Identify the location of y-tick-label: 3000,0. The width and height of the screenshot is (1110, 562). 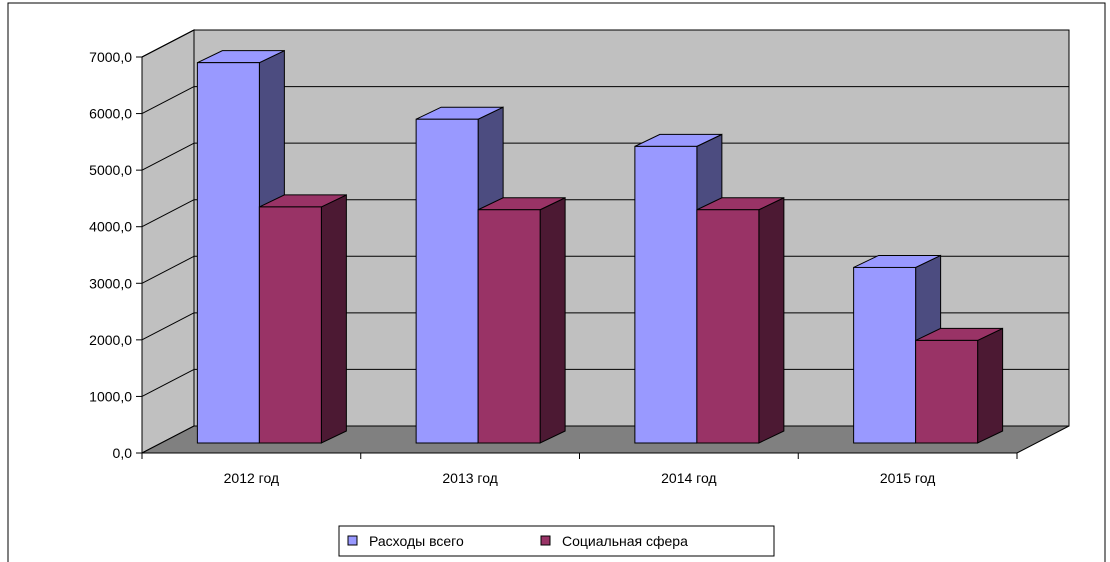
(110, 283).